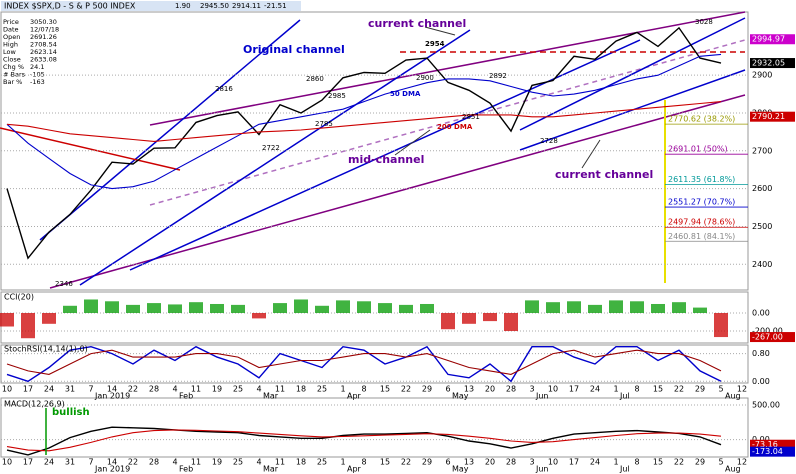 The height and width of the screenshot is (474, 796). What do you see at coordinates (772, 63) in the screenshot?
I see `value-box` at bounding box center [772, 63].